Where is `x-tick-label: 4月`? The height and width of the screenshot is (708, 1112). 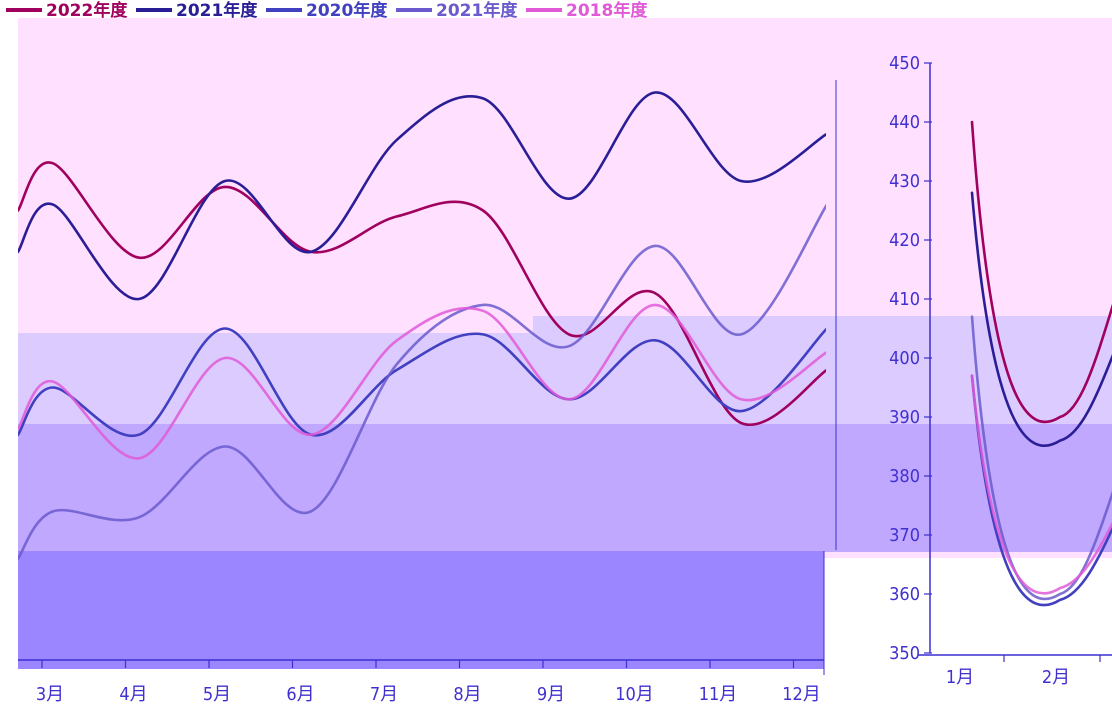
x-tick-label: 4月 is located at coordinates (133, 694).